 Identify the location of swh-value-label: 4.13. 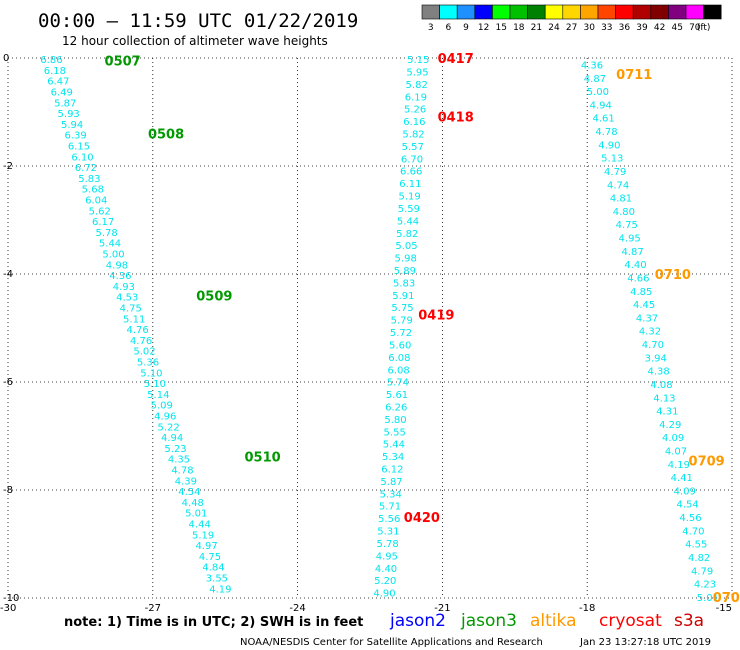
(664, 398).